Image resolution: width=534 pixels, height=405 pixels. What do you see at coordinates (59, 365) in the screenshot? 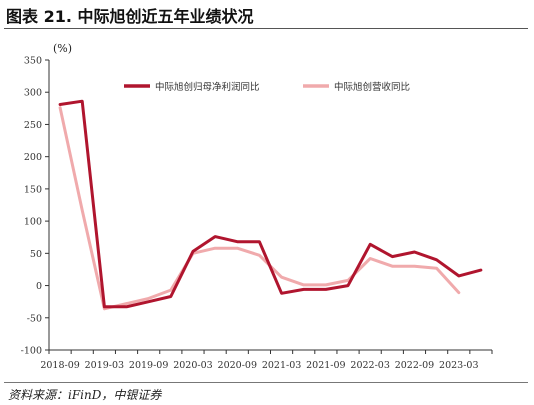
I see `x-tick-label: 2018-09` at bounding box center [59, 365].